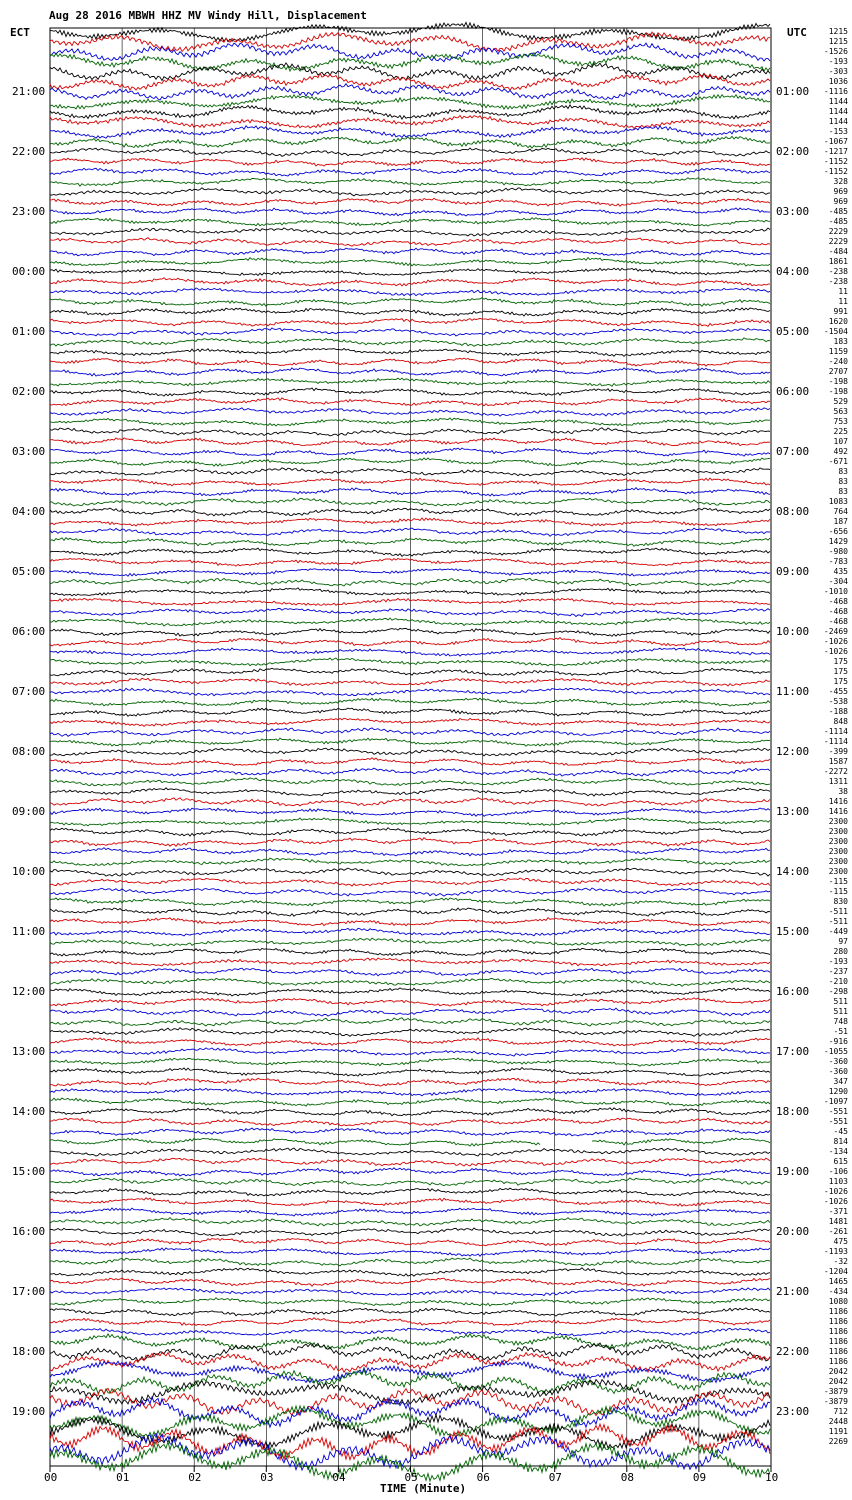  What do you see at coordinates (838, 1041) in the screenshot?
I see `trace-value-label: -916` at bounding box center [838, 1041].